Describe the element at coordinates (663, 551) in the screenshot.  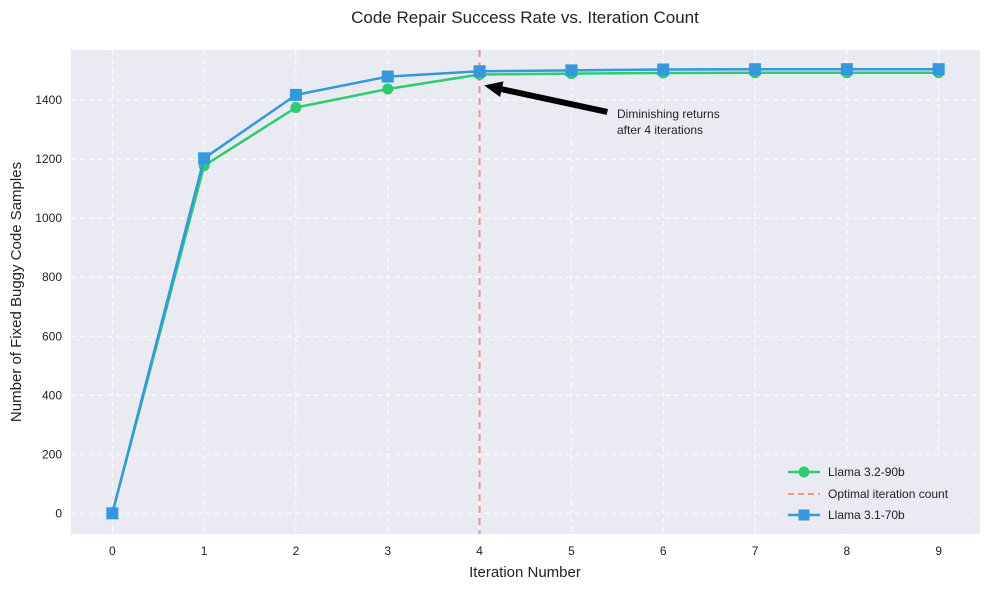
I see `x-tick-label: 6` at that location.